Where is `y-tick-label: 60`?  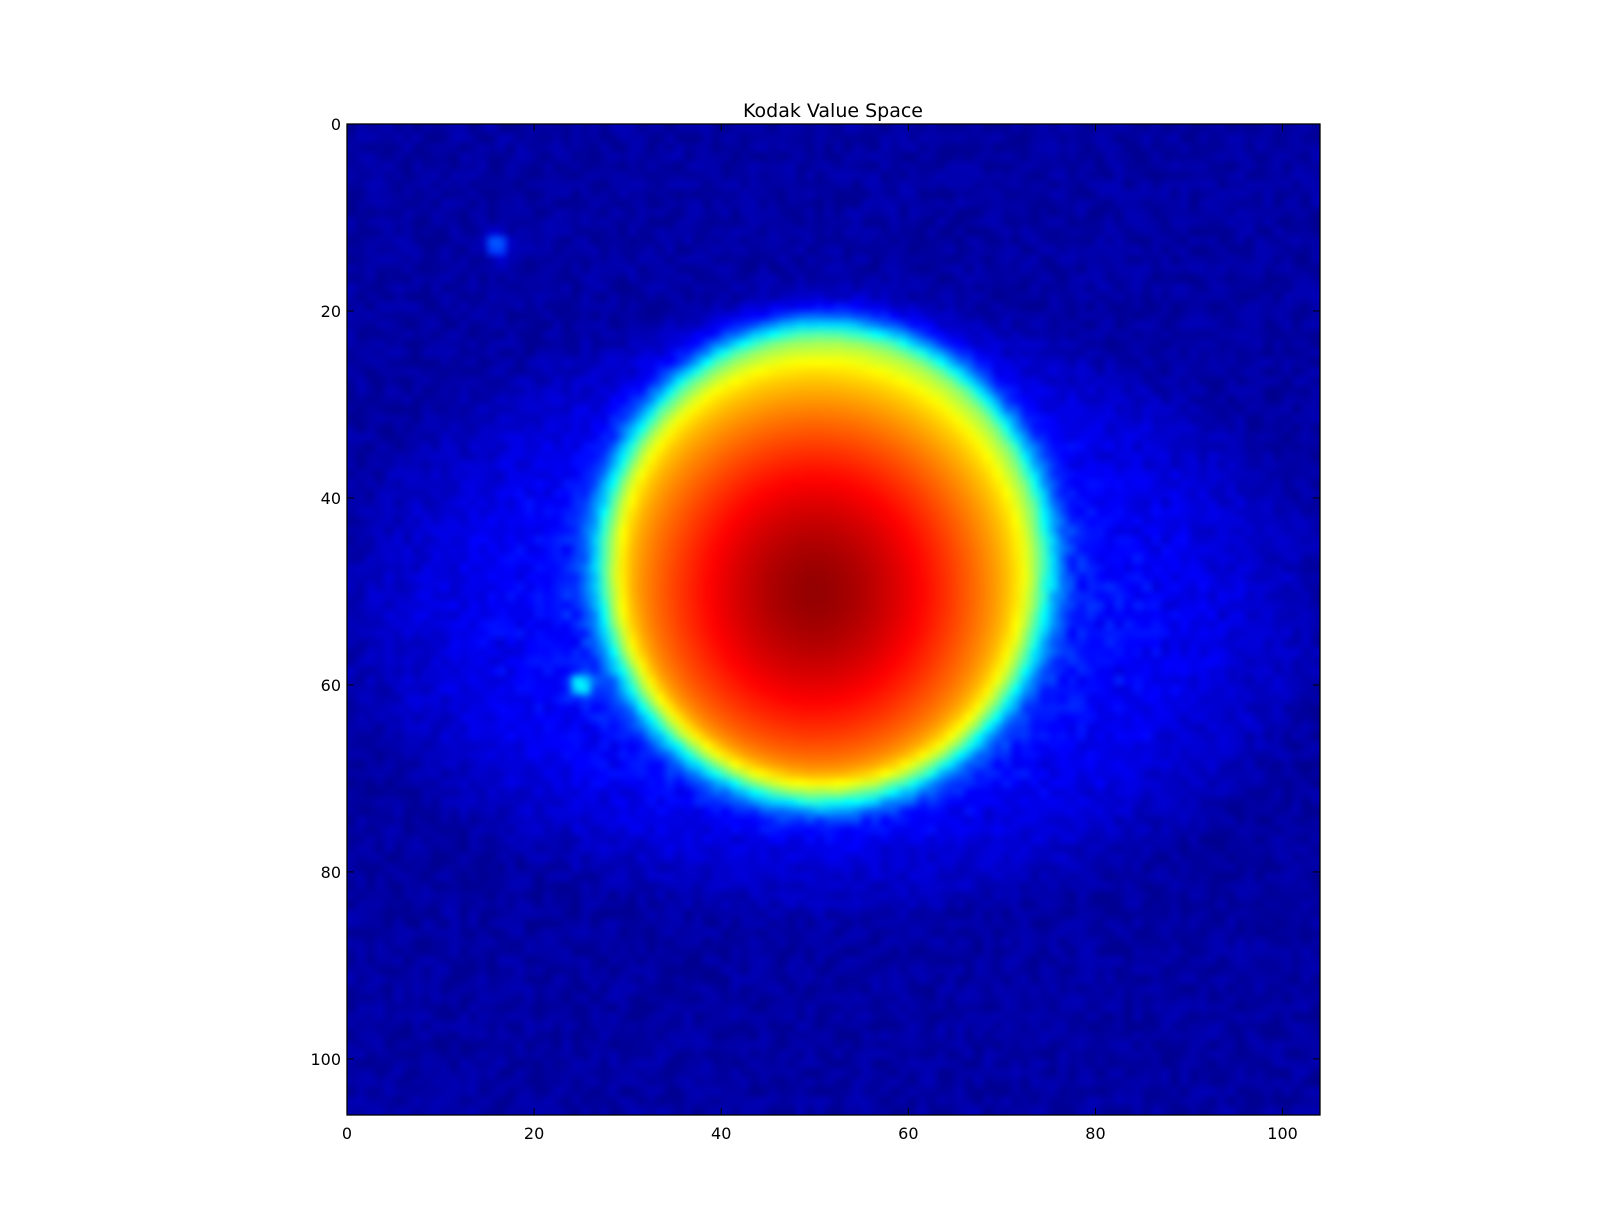
y-tick-label: 60 is located at coordinates (331, 685).